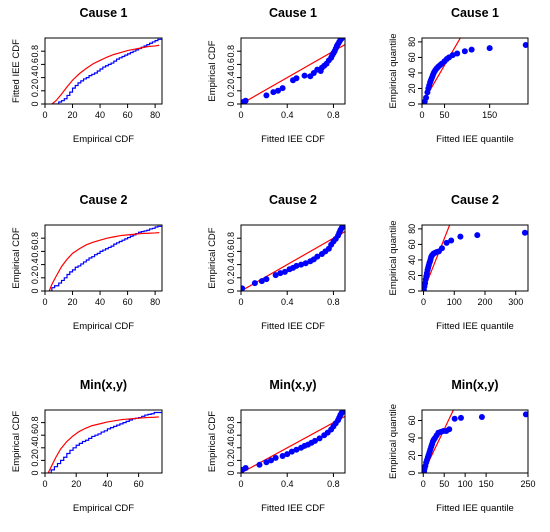 This screenshot has height=532, width=550. What do you see at coordinates (155, 115) in the screenshot?
I see `x-tick-label: 80` at bounding box center [155, 115].